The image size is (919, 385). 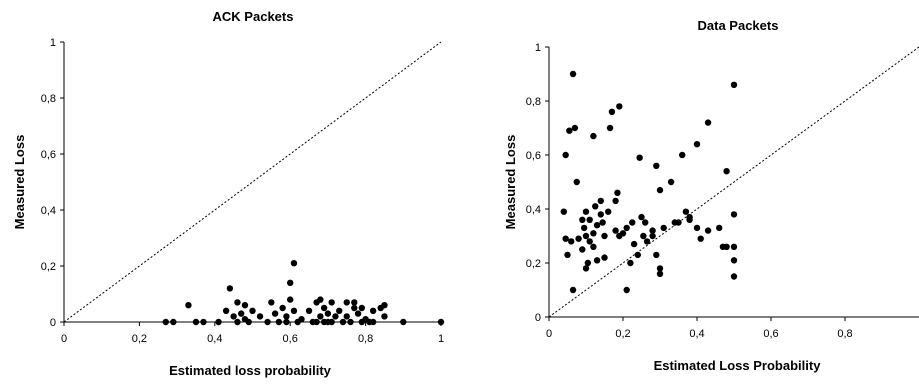 What do you see at coordinates (738, 25) in the screenshot?
I see `chart-title: Data Packets` at bounding box center [738, 25].